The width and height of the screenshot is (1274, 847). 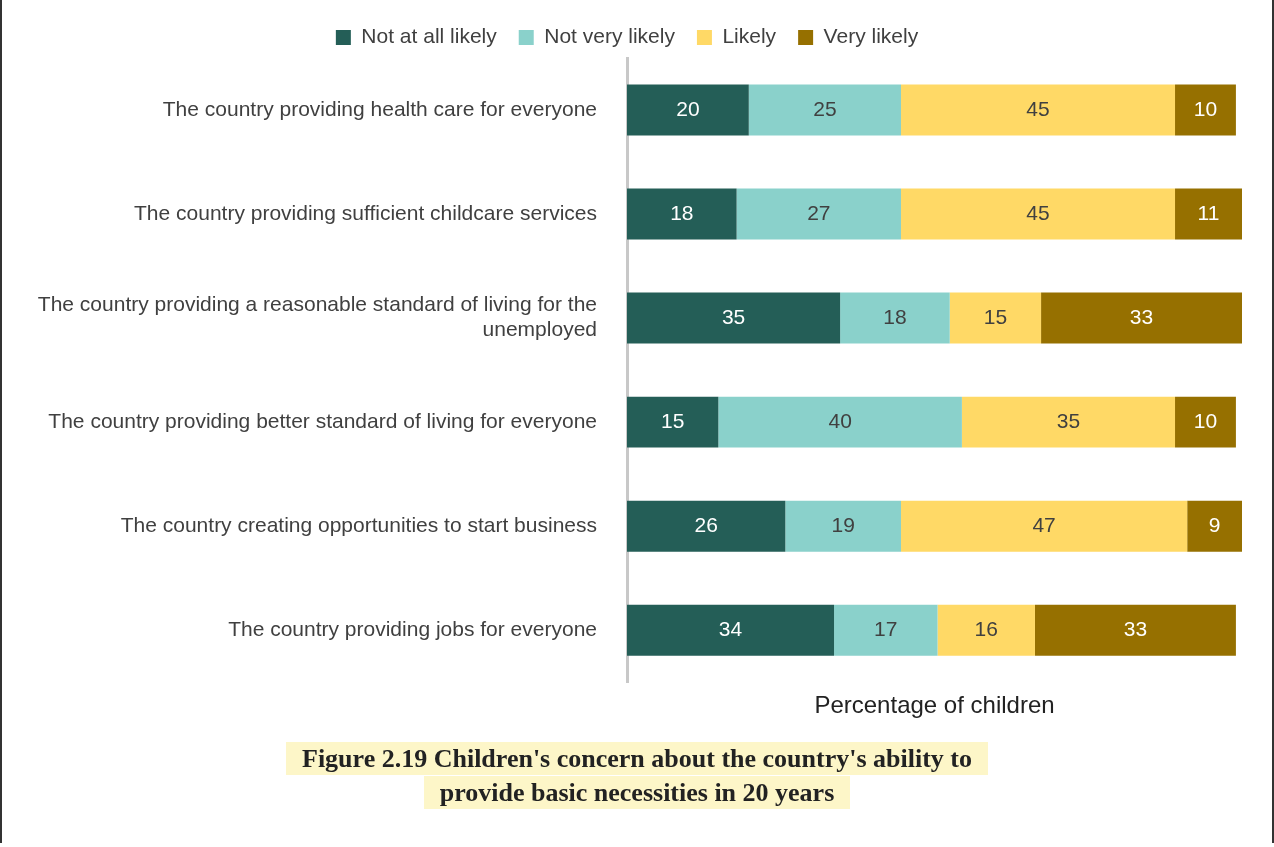 I want to click on y-tick-label: The country providing jobs for everyone, so click(x=412, y=628).